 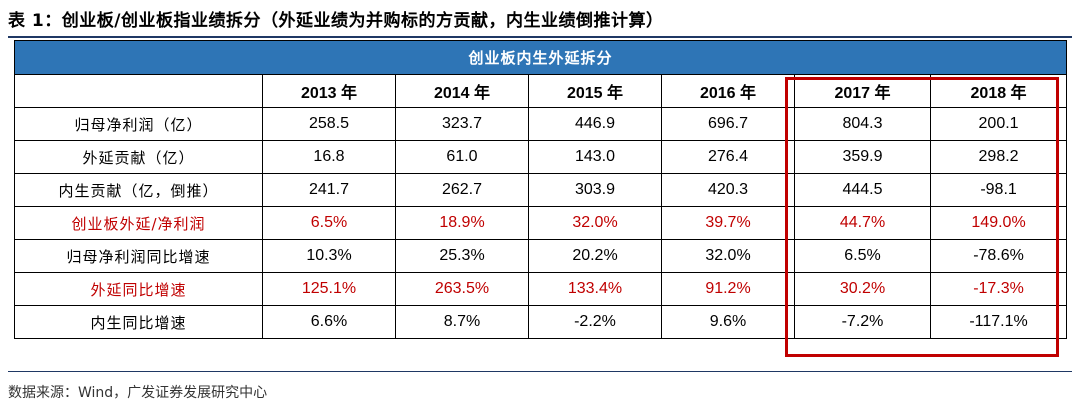 I want to click on year-header: 2016 年, so click(x=728, y=91).